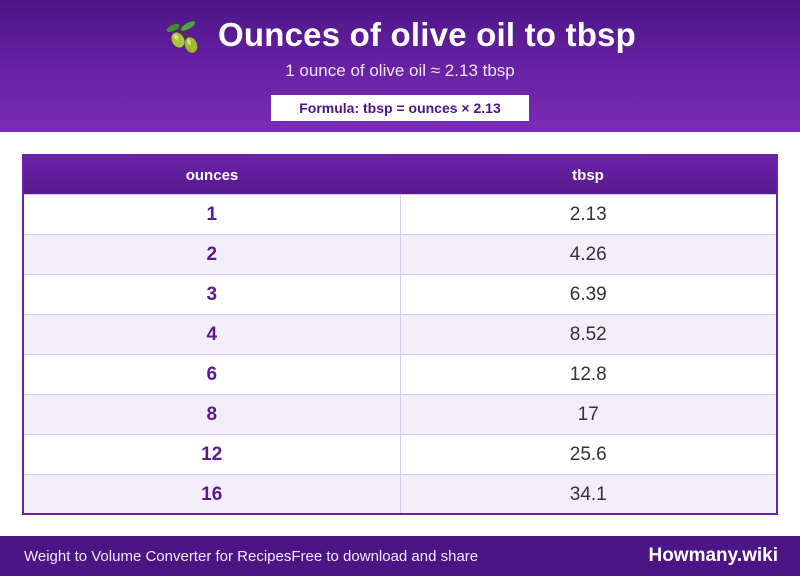  What do you see at coordinates (588, 414) in the screenshot?
I see `tbsp-cell: 17` at bounding box center [588, 414].